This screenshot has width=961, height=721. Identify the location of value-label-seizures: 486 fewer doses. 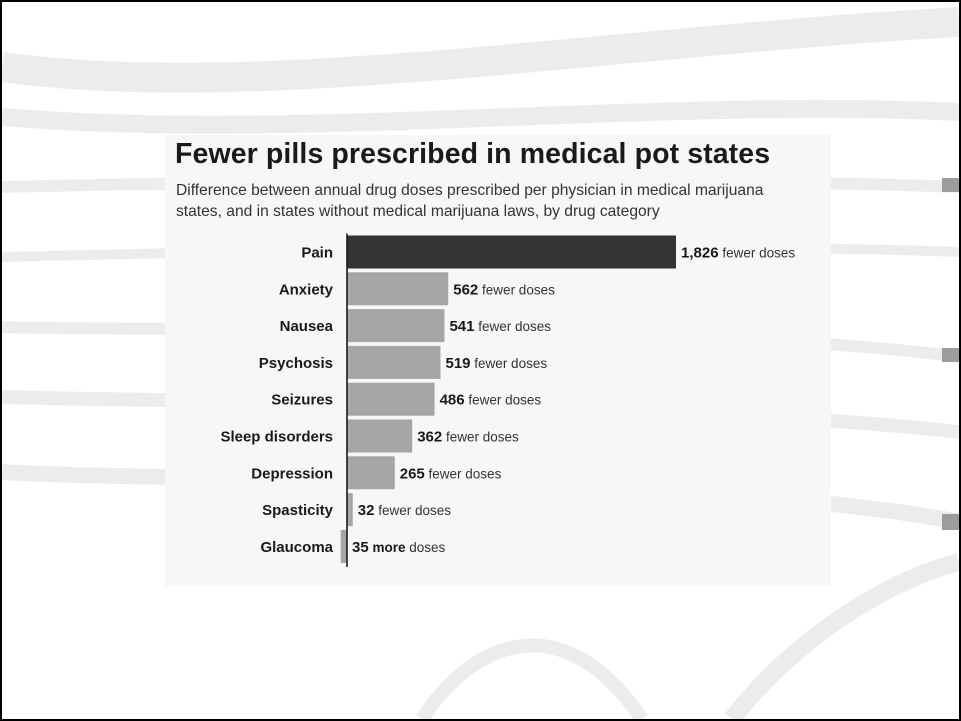
(491, 400).